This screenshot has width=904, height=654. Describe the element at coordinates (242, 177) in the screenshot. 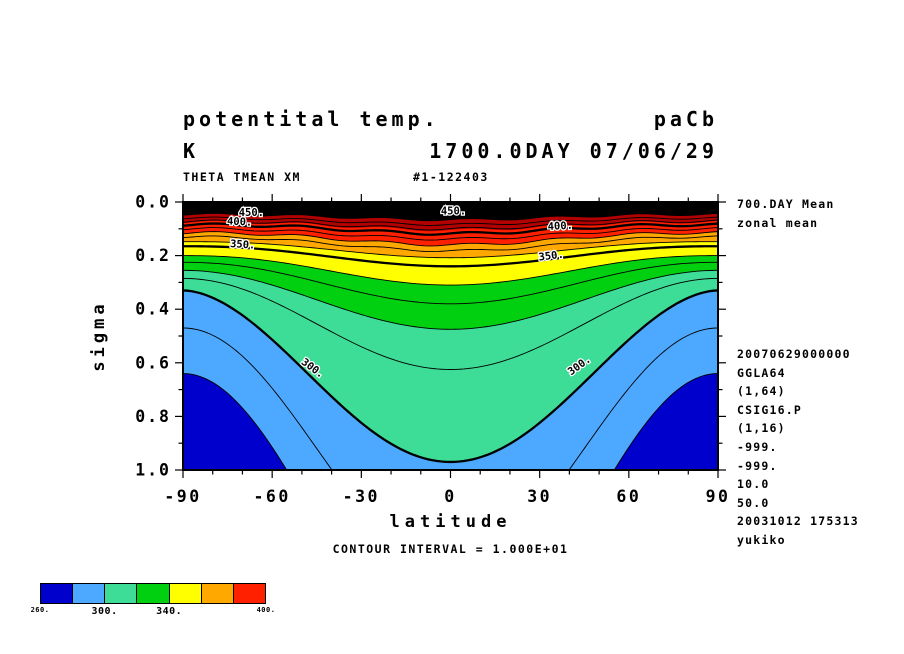

I see `dataset-name: THETA TMEAN XM` at that location.